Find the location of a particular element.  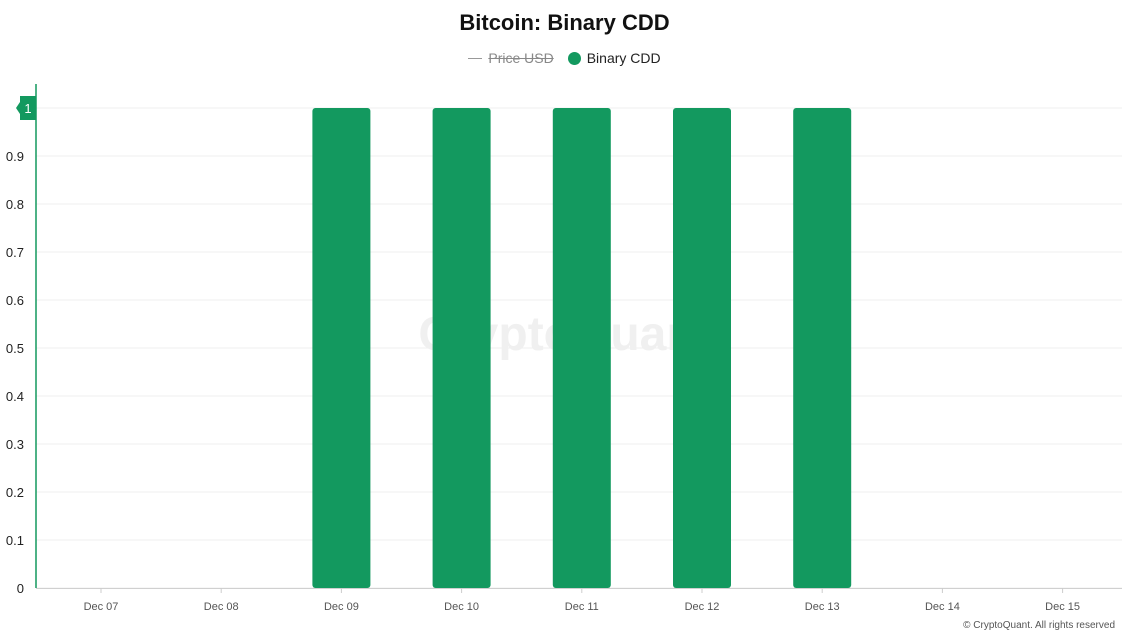

x-tick-label: Dec 13 is located at coordinates (822, 607).